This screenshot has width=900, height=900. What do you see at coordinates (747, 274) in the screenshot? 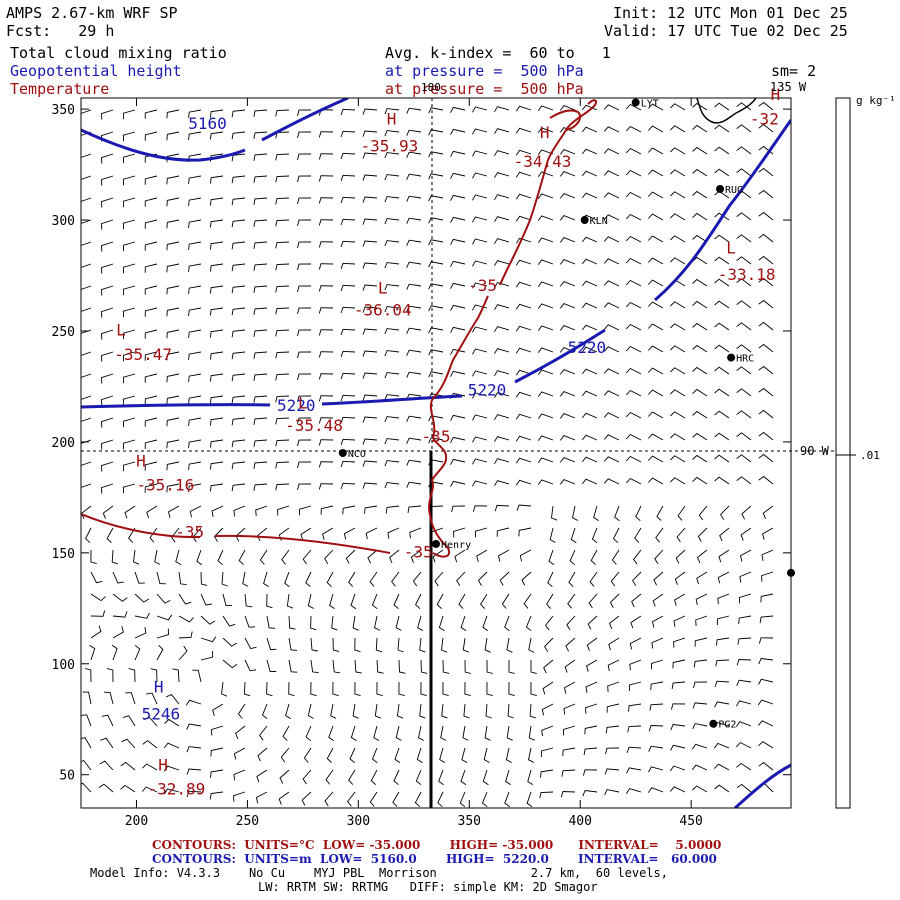
I see `temp-contour-label: -33.18` at bounding box center [747, 274].